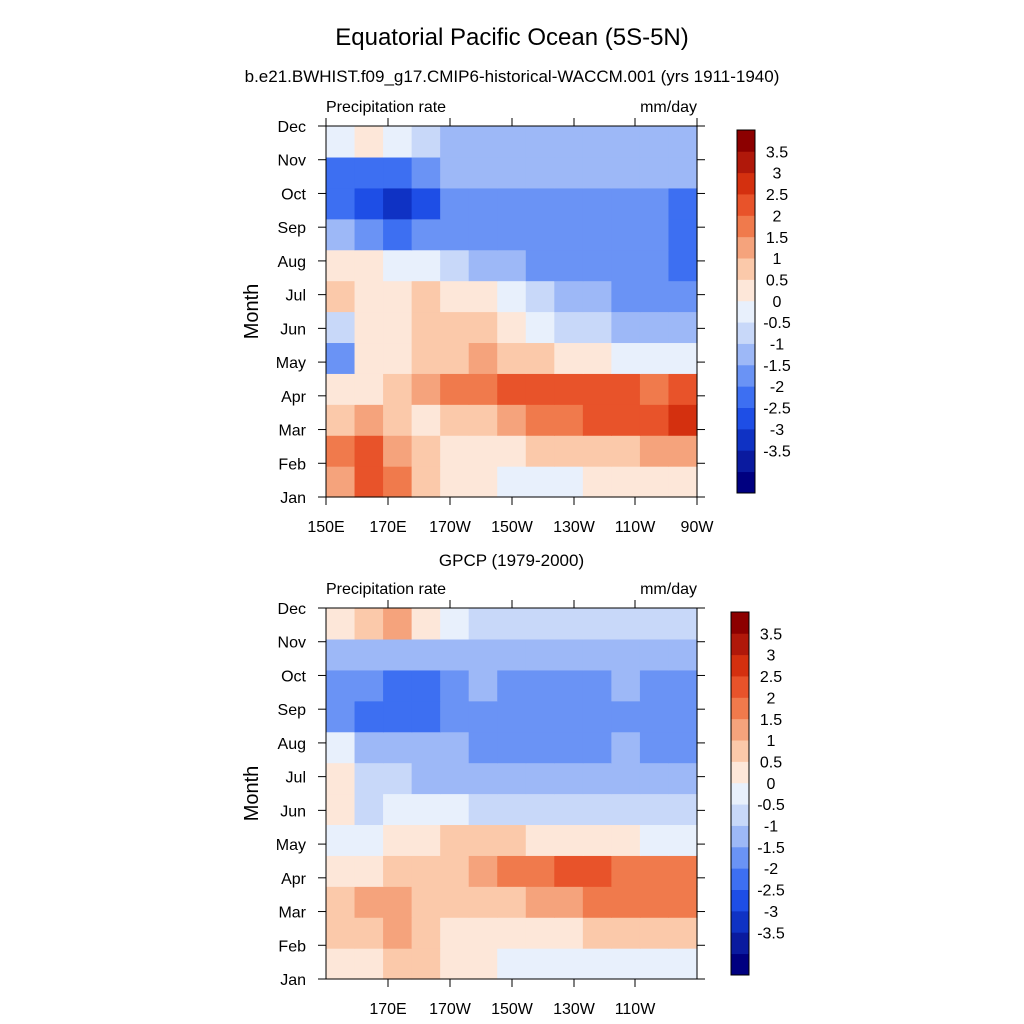 This screenshot has height=1024, width=1024. Describe the element at coordinates (292, 127) in the screenshot. I see `y-tick-label: Dec` at that location.